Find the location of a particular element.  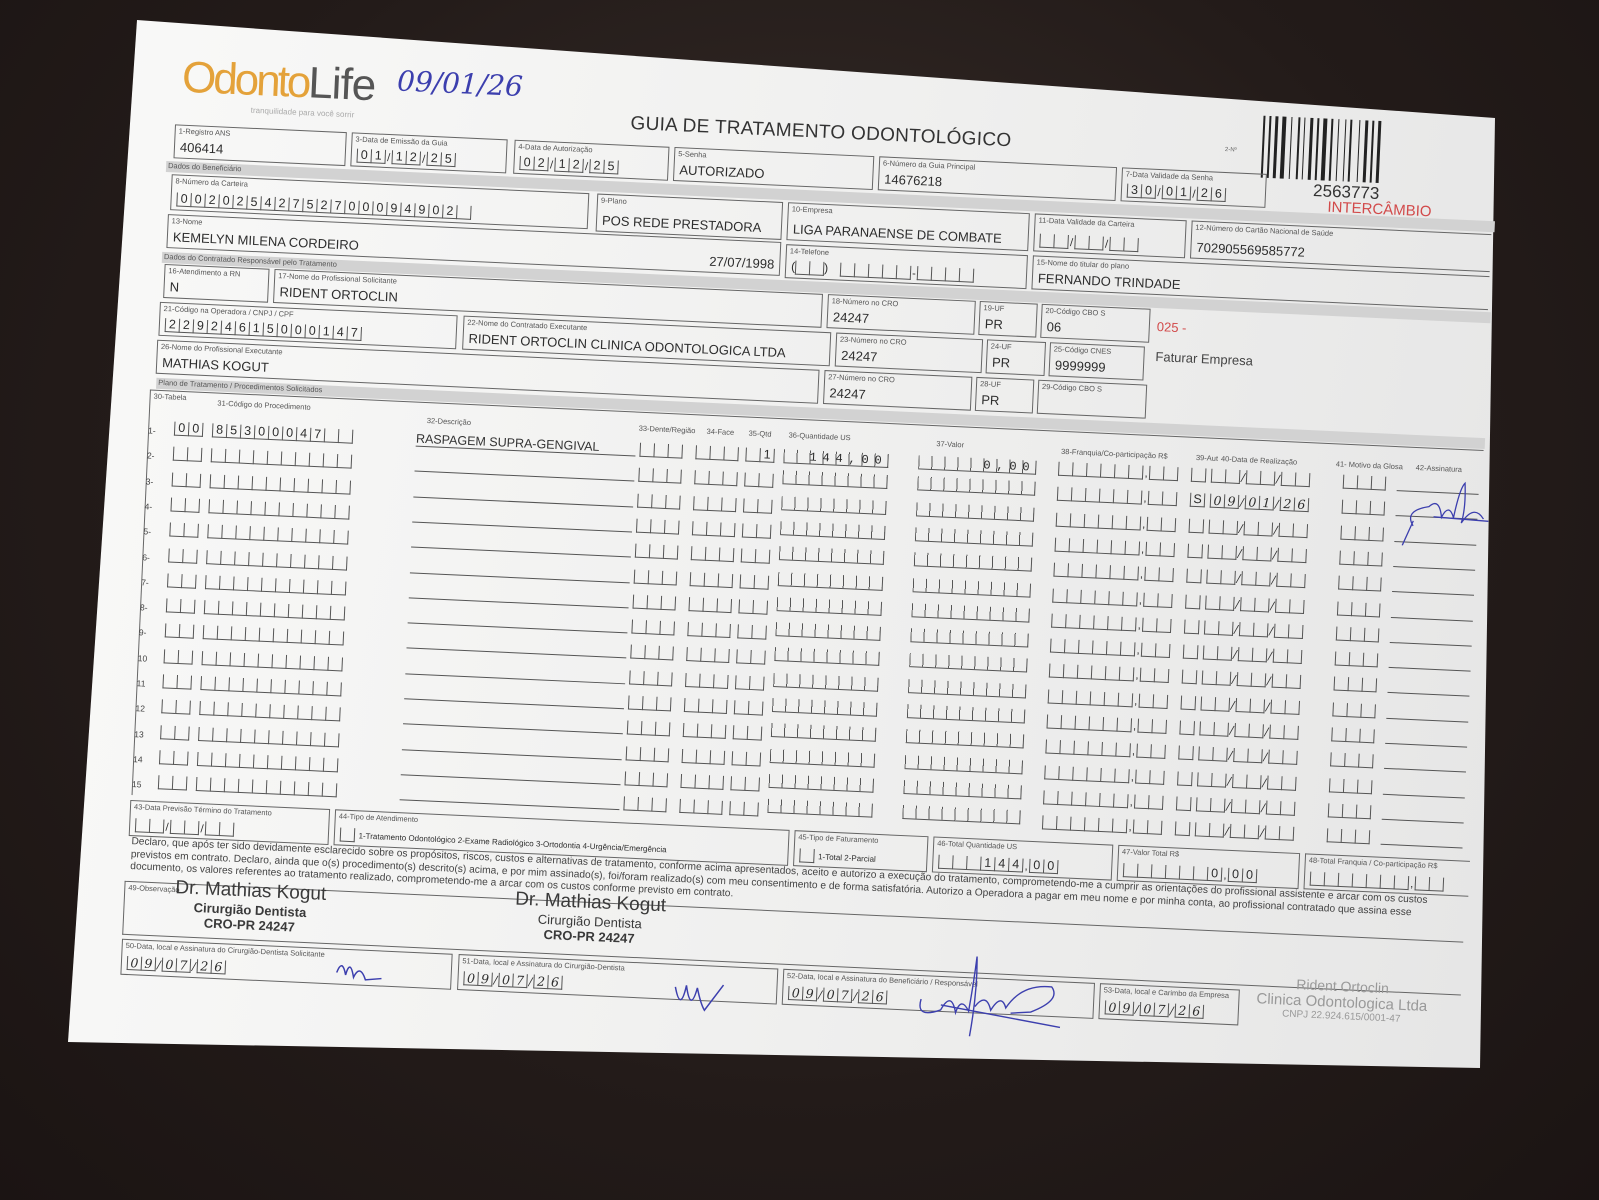

cell-us: 144,00 is located at coordinates (836, 459).